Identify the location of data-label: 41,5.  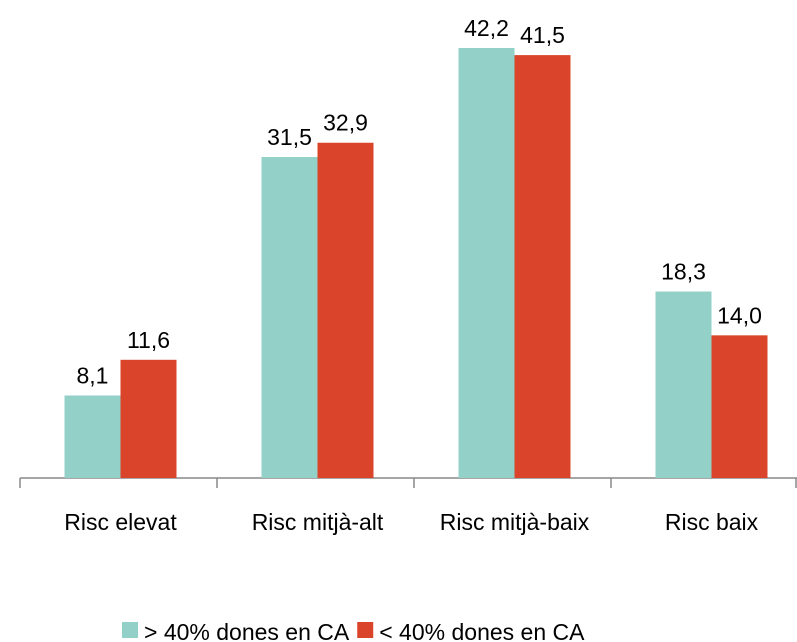
(542, 35).